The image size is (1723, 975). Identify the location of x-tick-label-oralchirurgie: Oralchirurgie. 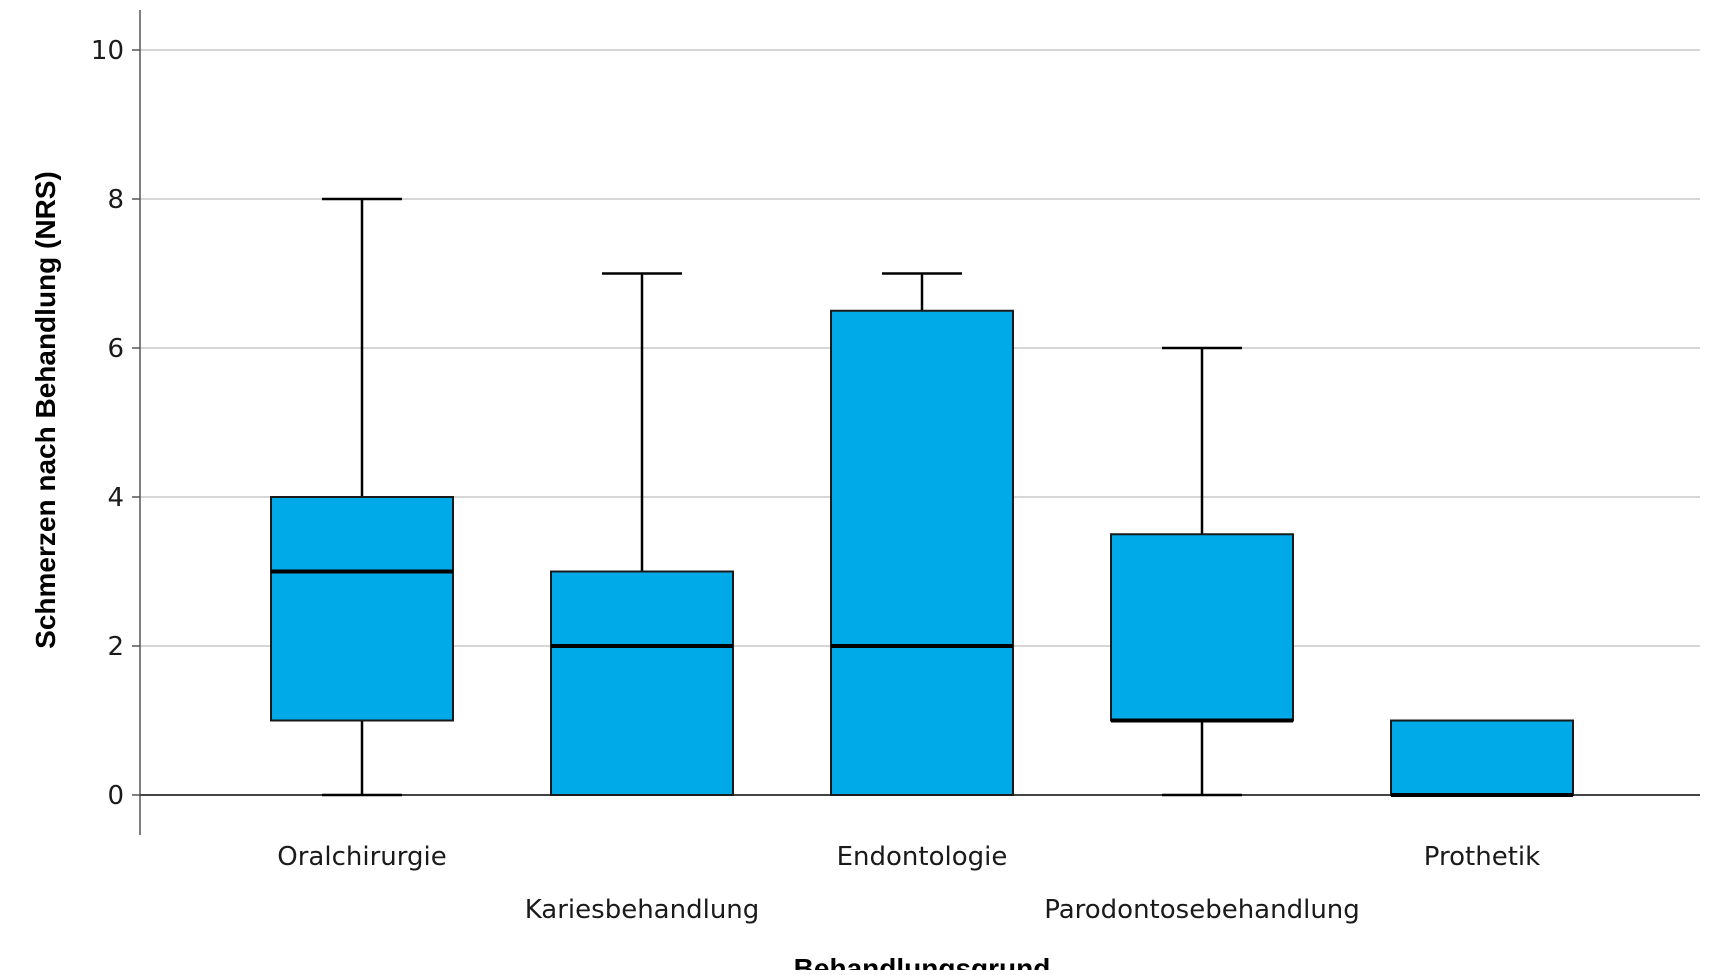
(361, 857).